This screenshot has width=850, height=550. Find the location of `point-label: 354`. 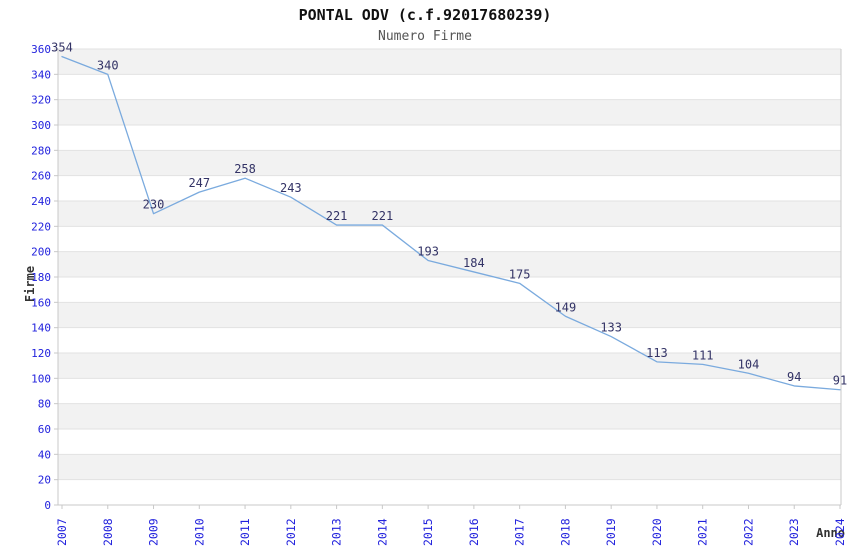

point-label: 354 is located at coordinates (62, 48).